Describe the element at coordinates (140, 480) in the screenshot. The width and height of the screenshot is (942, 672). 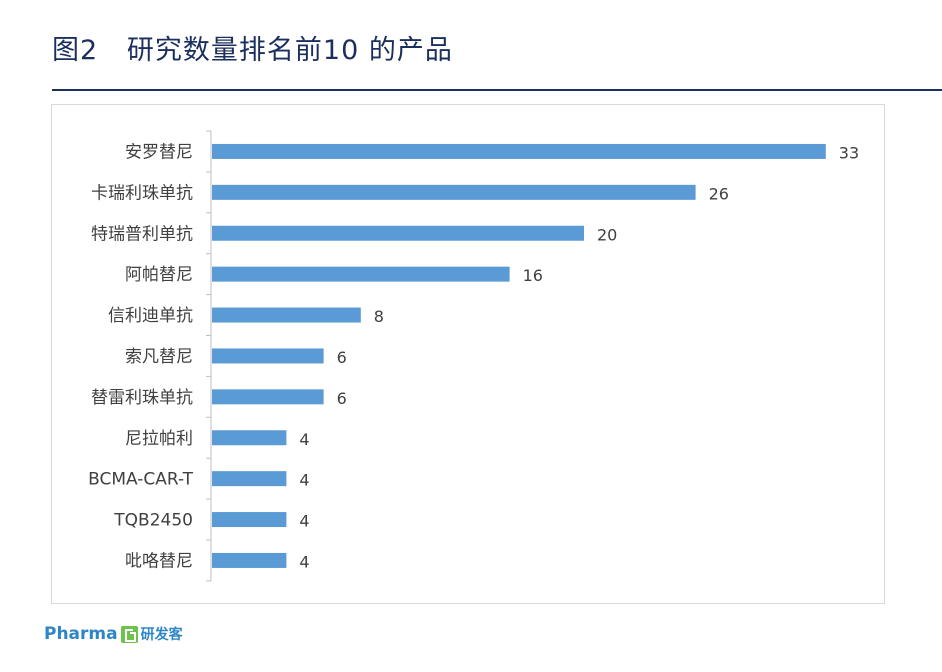
I see `category-label: BCMA-CAR-T` at that location.